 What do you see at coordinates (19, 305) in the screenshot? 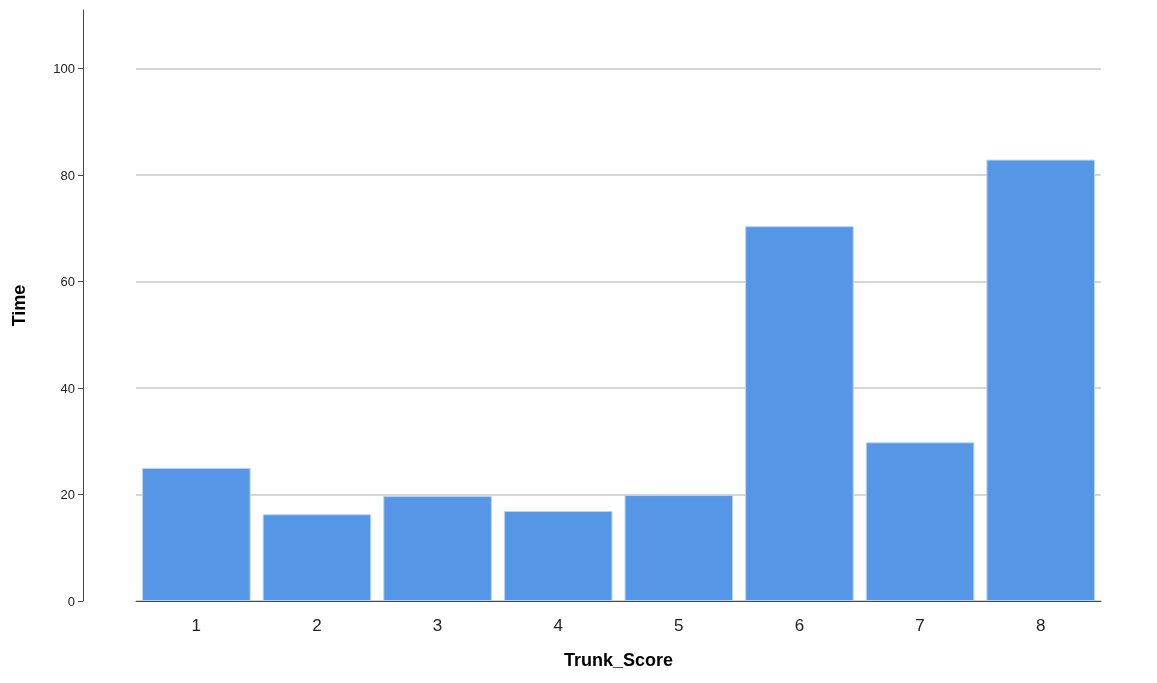
I see `y-axis-title: Time` at bounding box center [19, 305].